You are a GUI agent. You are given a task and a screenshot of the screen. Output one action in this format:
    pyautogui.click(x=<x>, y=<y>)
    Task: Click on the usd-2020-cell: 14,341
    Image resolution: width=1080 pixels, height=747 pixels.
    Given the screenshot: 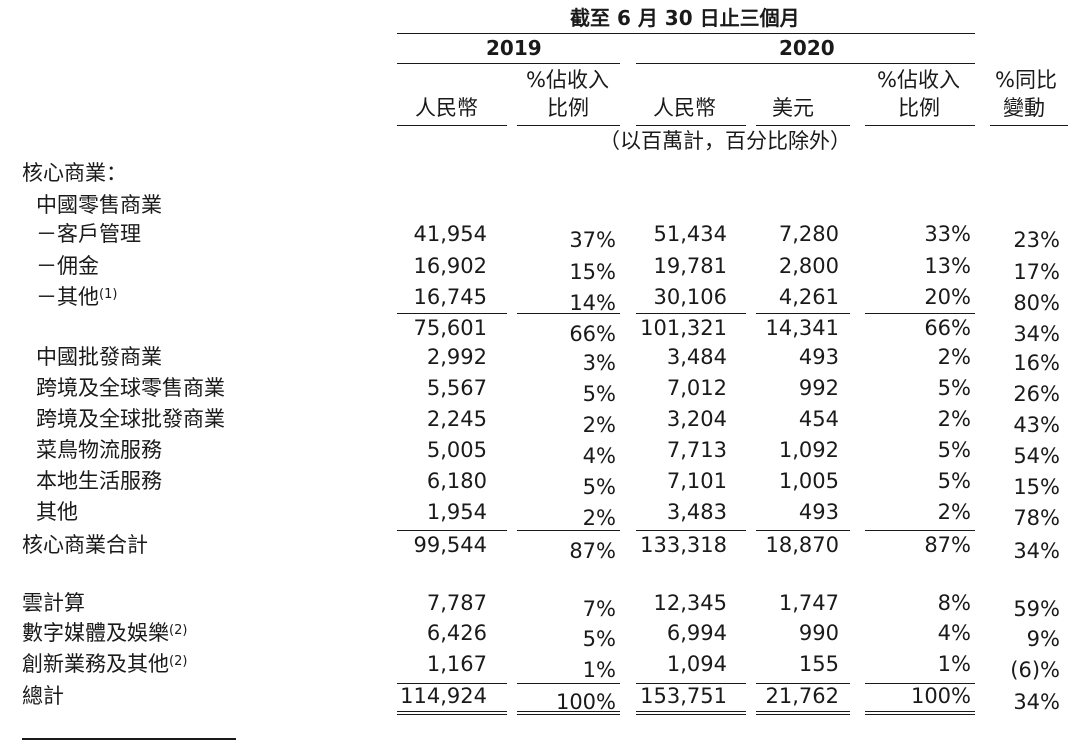 What is the action you would take?
    pyautogui.click(x=802, y=328)
    